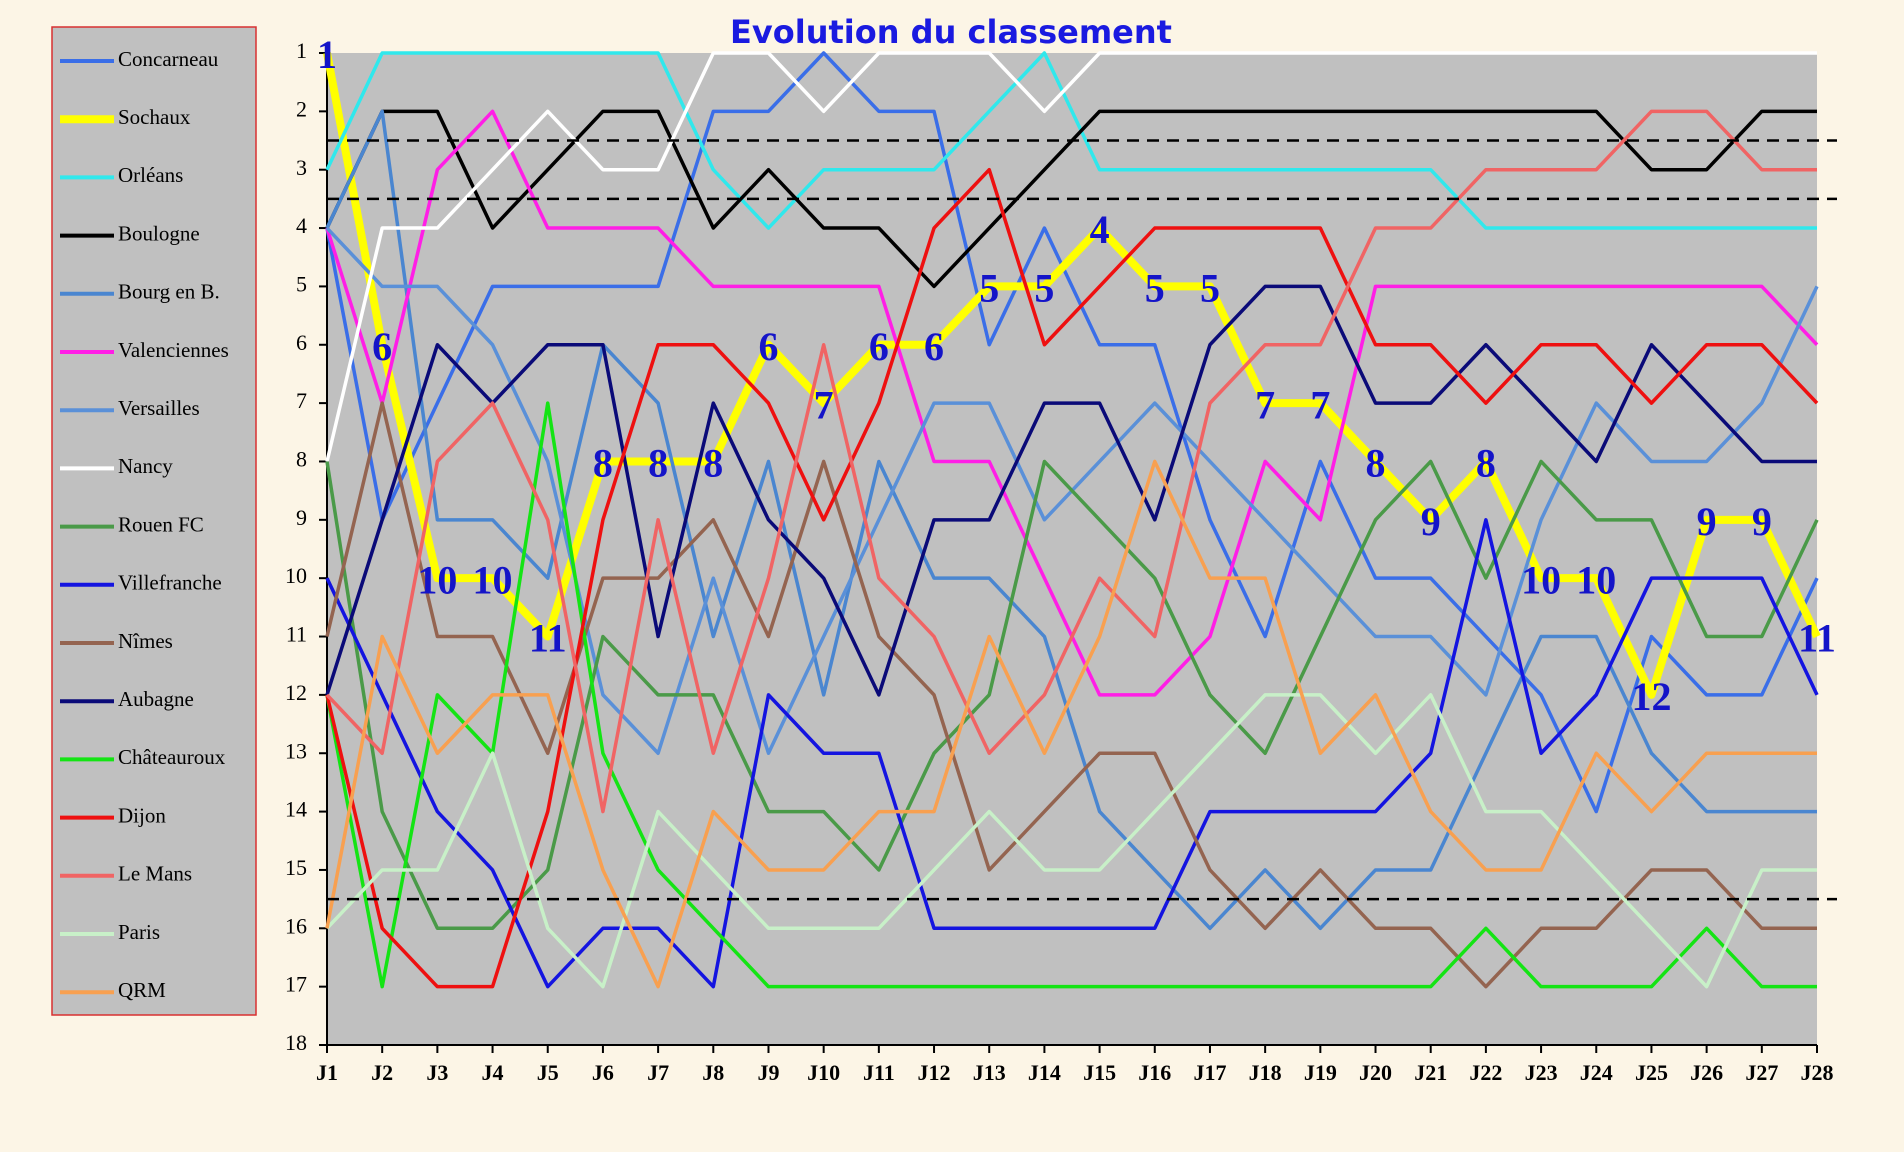  Describe the element at coordinates (301, 50) in the screenshot. I see `y-tick-label: 1` at that location.